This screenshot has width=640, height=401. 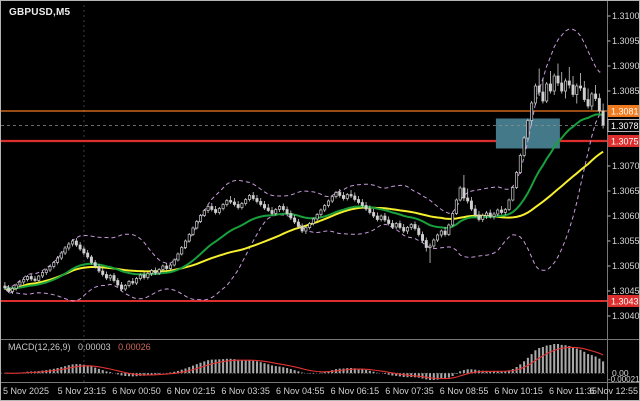 I want to click on time-tick-label: 6 Nov 12:55, so click(x=613, y=391).